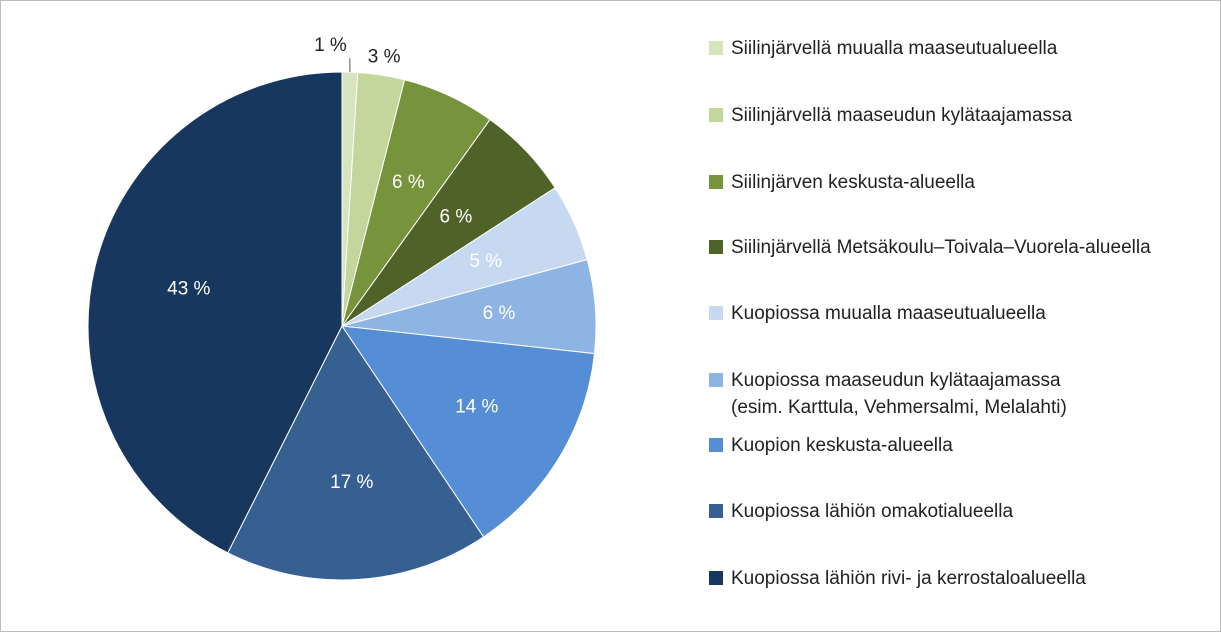 Image resolution: width=1221 pixels, height=632 pixels. What do you see at coordinates (872, 511) in the screenshot?
I see `legend-label: Kuopiossa lähiön omakotialueella` at bounding box center [872, 511].